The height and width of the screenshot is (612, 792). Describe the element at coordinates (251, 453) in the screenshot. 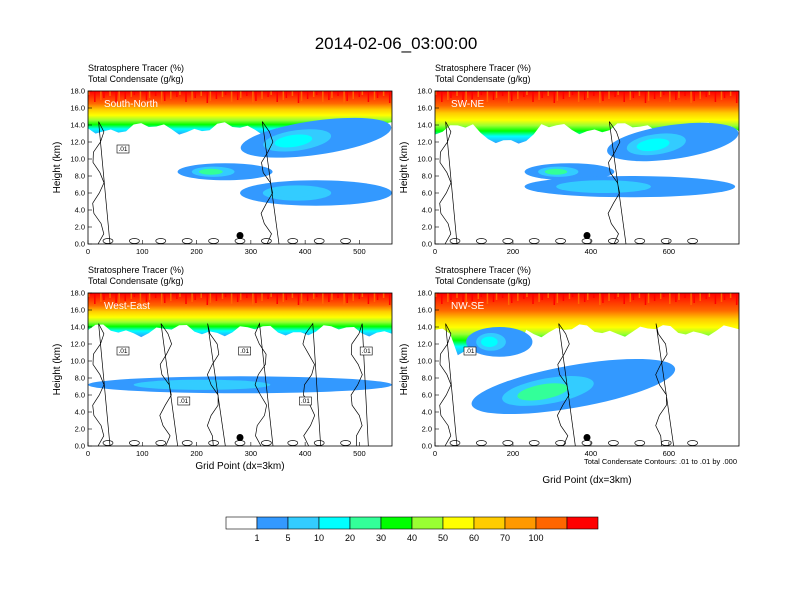

I see `x-tick-label: 300` at that location.